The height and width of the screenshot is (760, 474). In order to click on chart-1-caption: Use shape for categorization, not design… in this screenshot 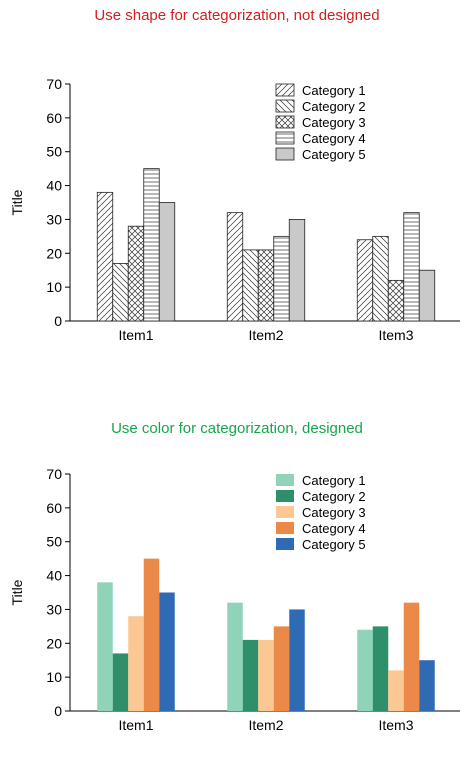, I will do `click(237, 15)`.